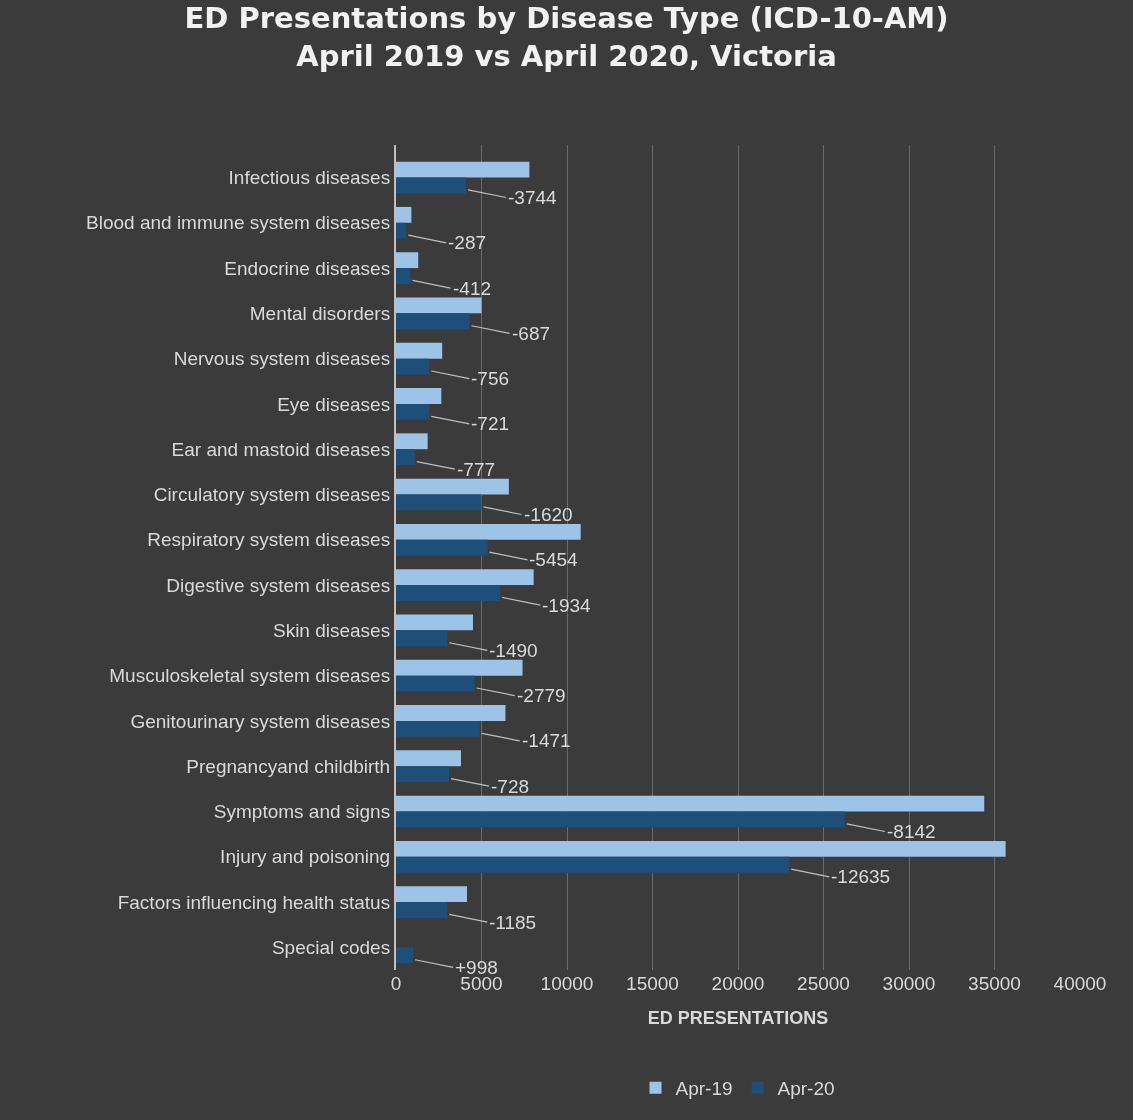 Image resolution: width=1133 pixels, height=1120 pixels. Describe the element at coordinates (531, 333) in the screenshot. I see `annotation: -687` at that location.